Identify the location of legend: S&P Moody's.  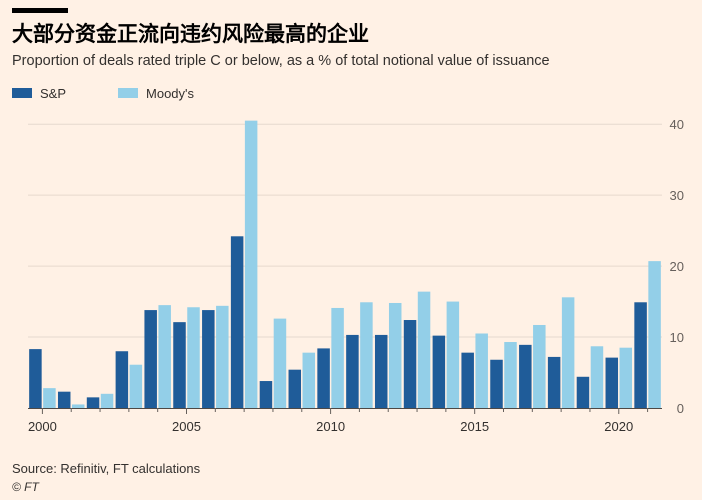
(129, 93).